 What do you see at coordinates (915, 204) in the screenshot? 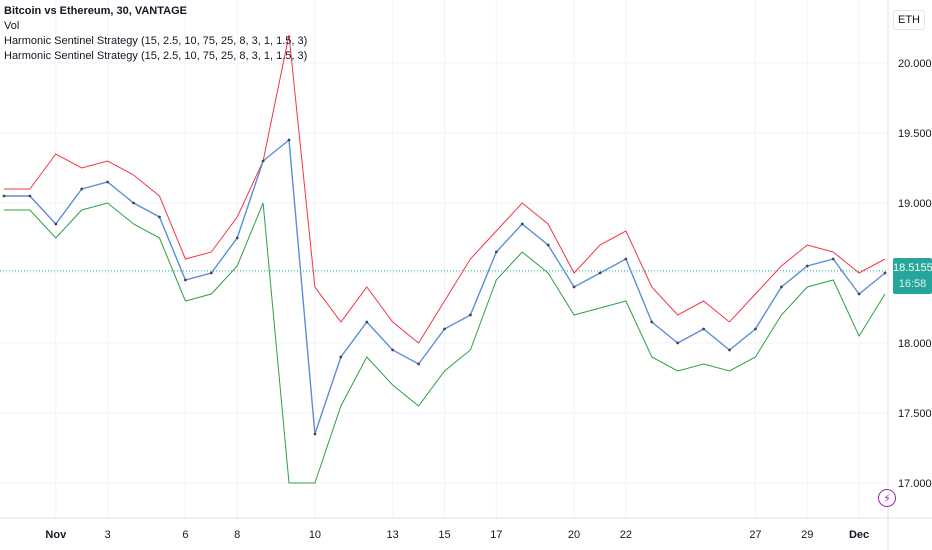
I see `y-tick-label: 19.0000` at bounding box center [915, 204].